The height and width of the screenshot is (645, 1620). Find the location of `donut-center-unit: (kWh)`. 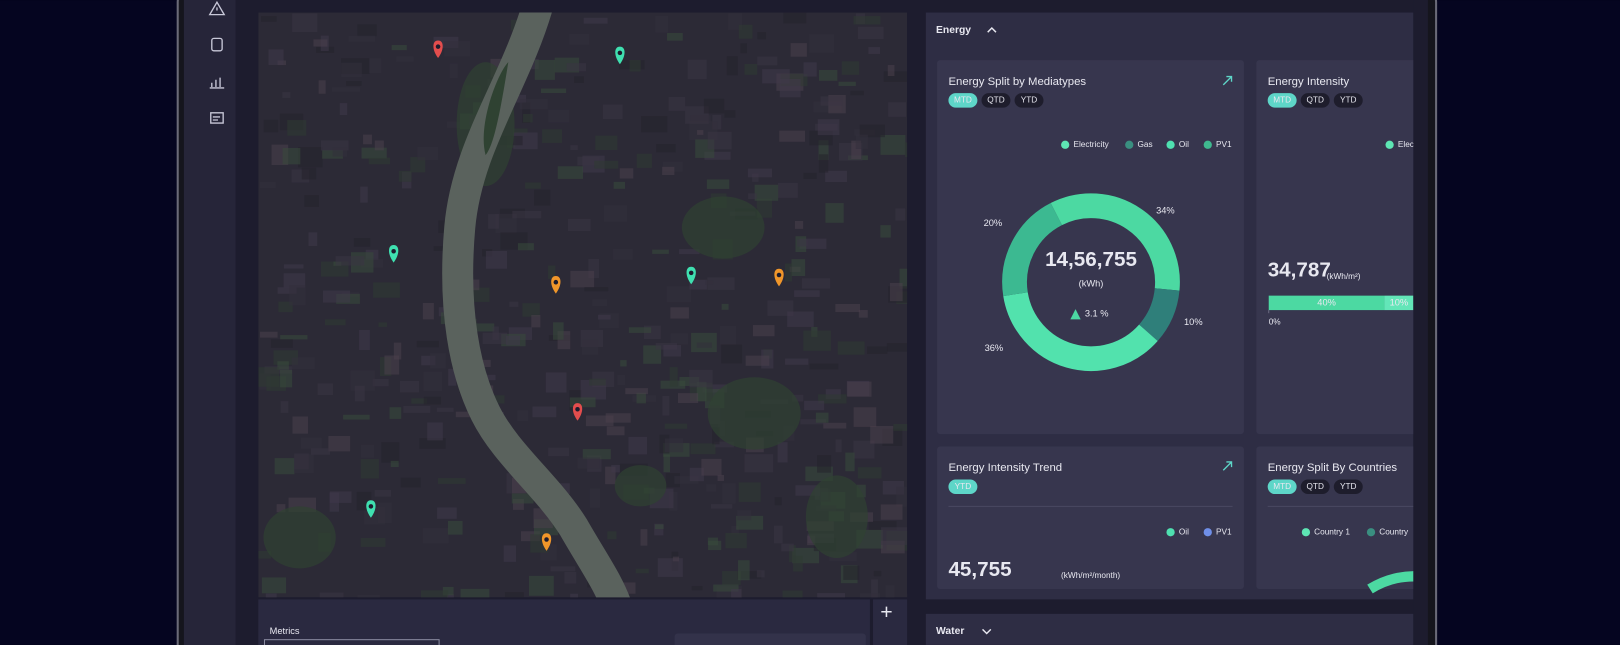

donut-center-unit: (kWh) is located at coordinates (1091, 284).